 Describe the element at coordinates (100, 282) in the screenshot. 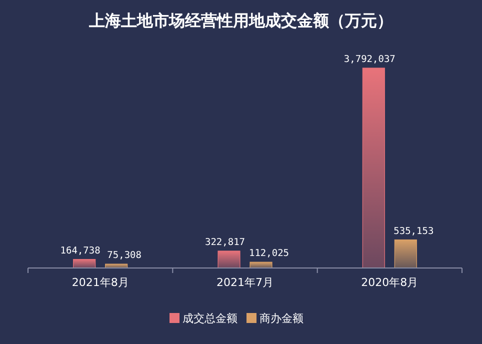

I see `x-tick-label: 2021年8月` at that location.